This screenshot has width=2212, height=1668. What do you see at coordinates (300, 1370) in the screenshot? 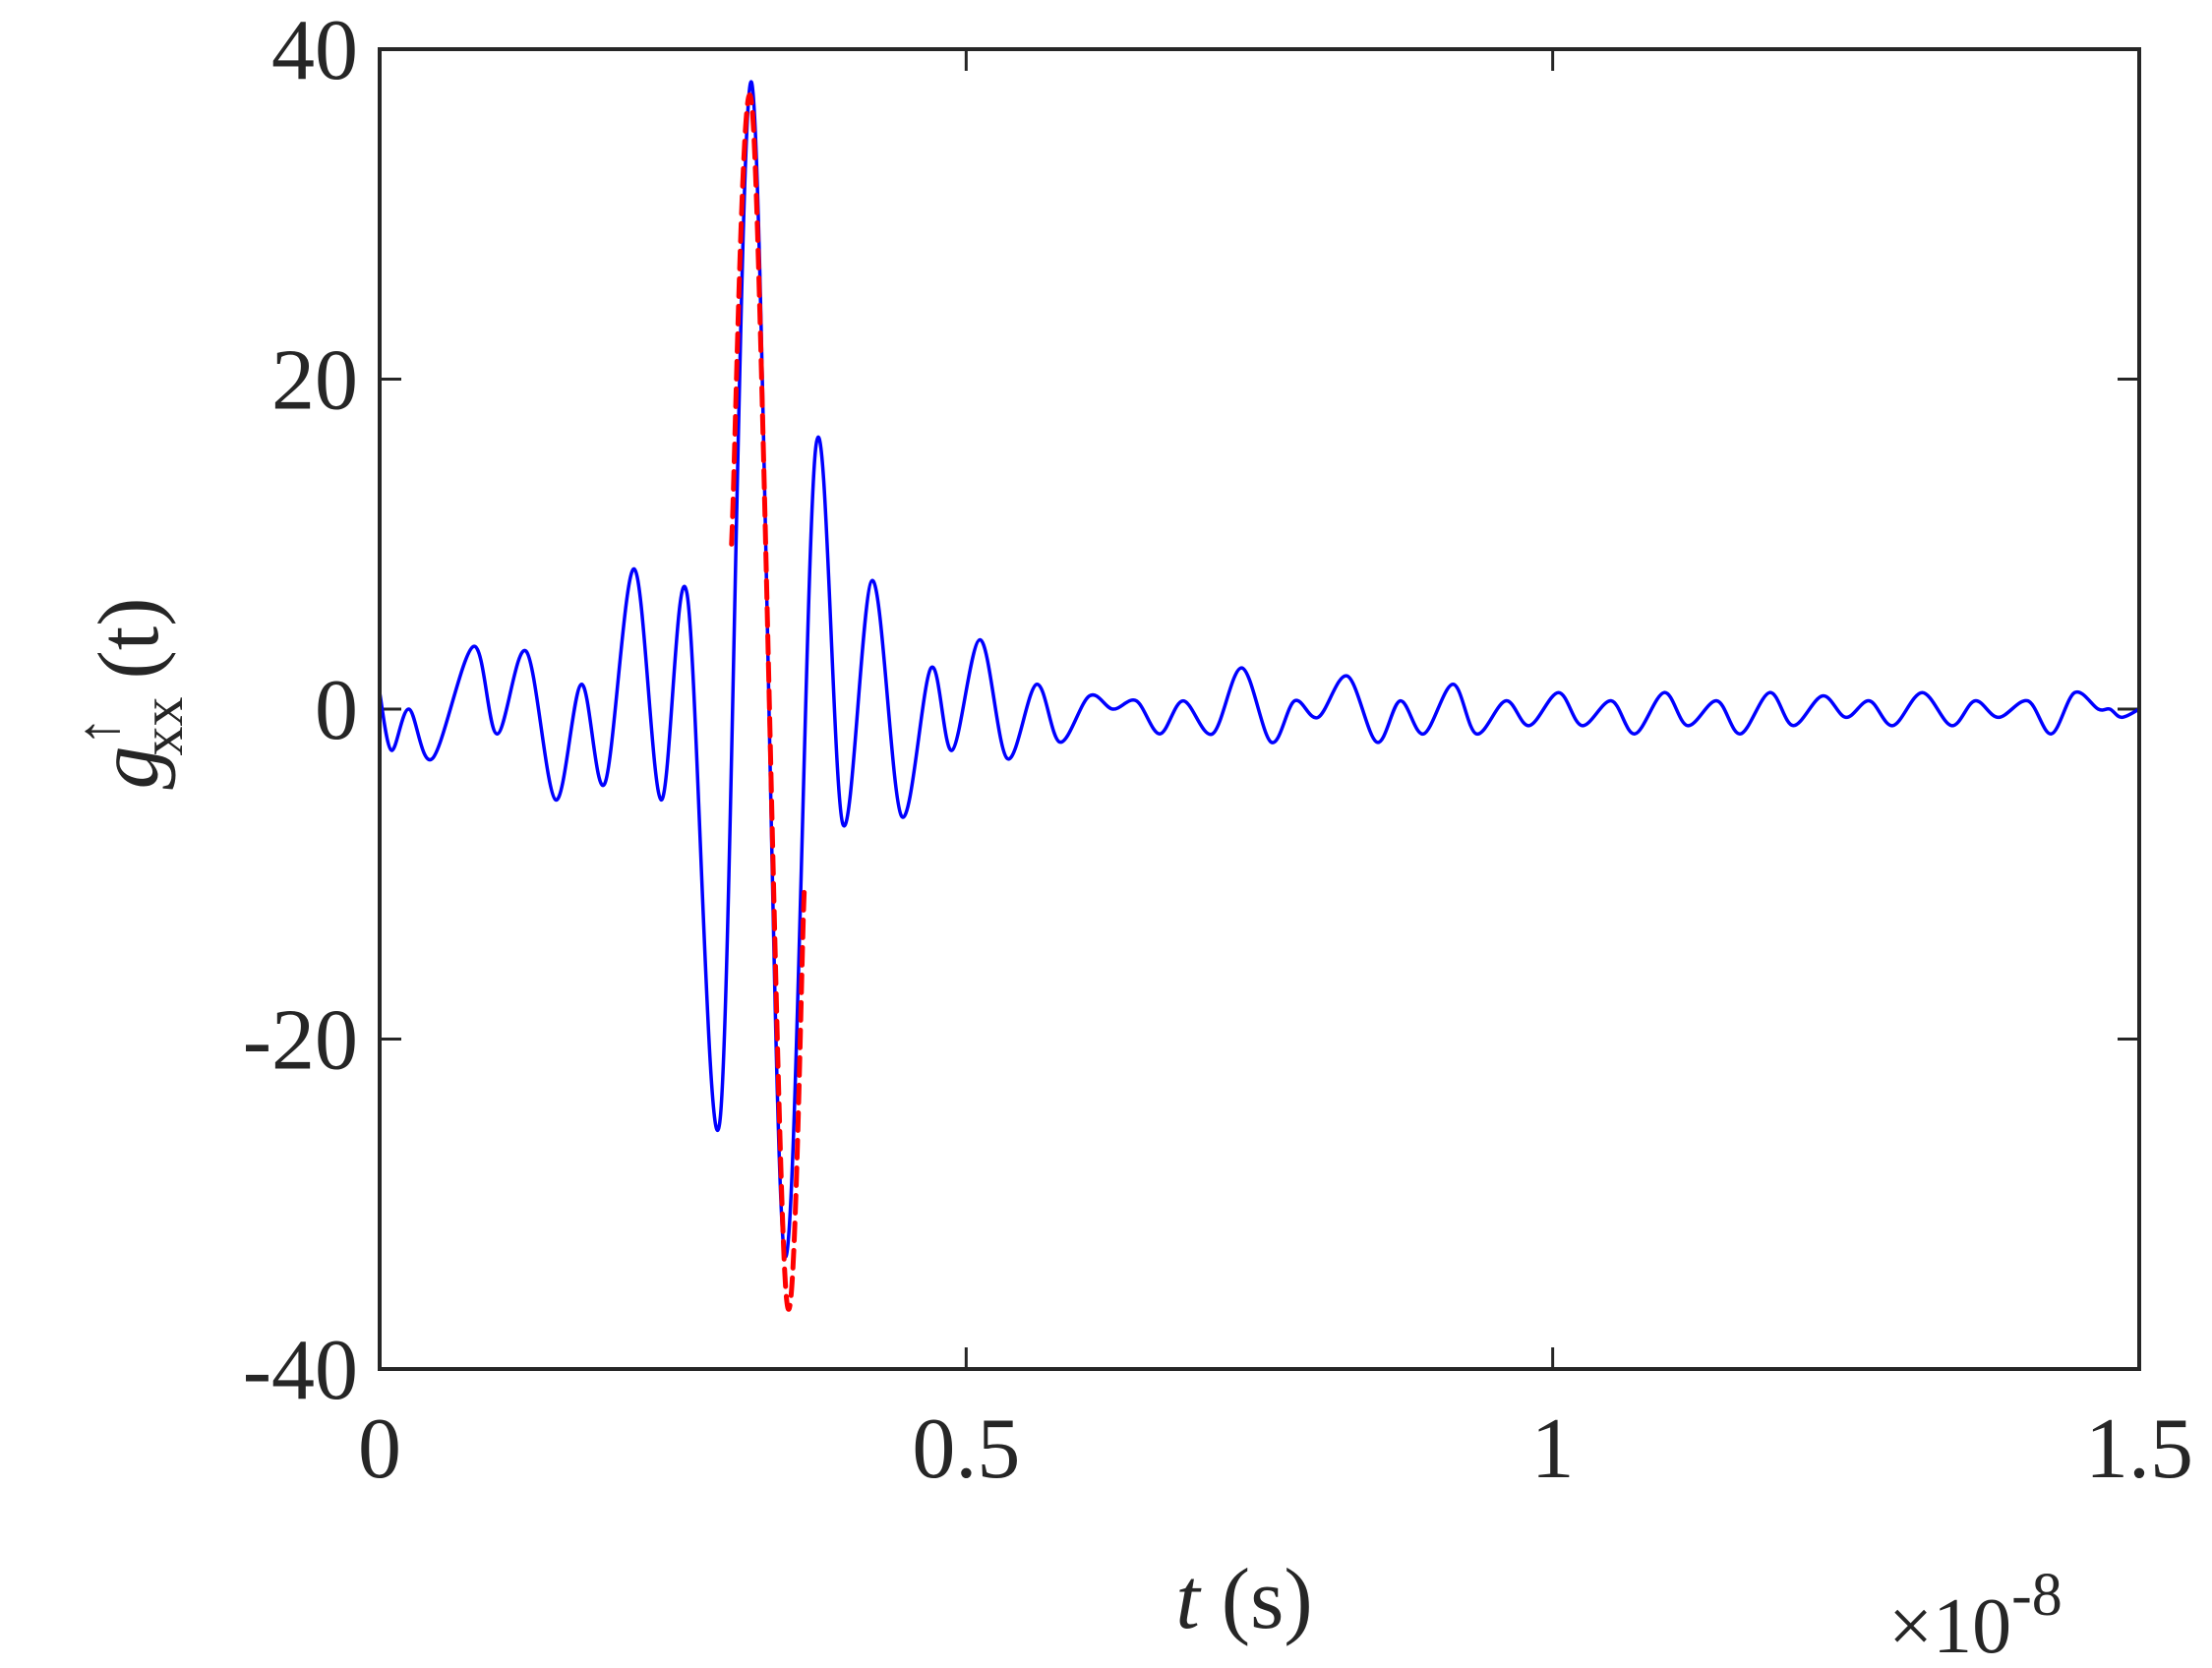
I see `y-tick-label: -40` at bounding box center [300, 1370].